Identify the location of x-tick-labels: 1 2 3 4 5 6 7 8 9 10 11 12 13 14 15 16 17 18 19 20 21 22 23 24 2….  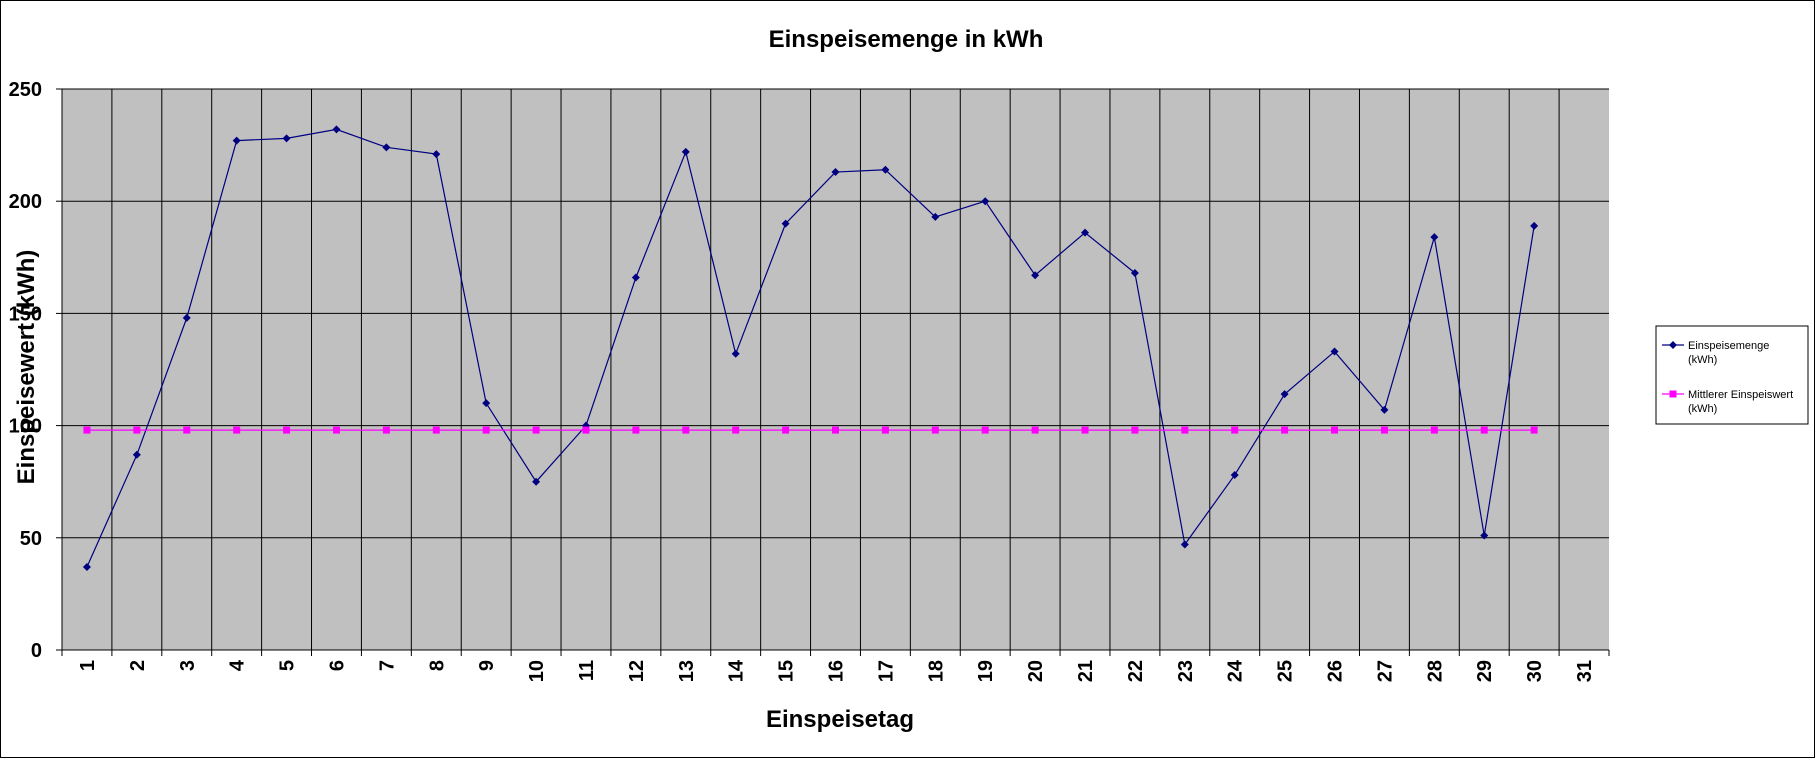
(836, 670).